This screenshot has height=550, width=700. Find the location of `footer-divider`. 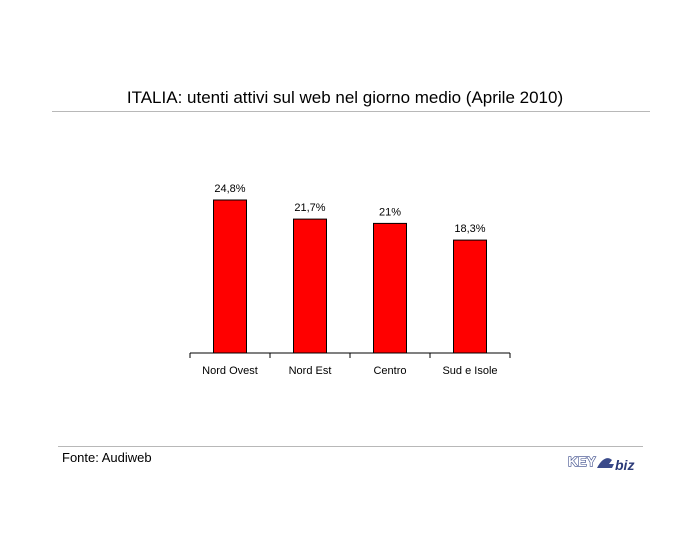

footer-divider is located at coordinates (350, 446).